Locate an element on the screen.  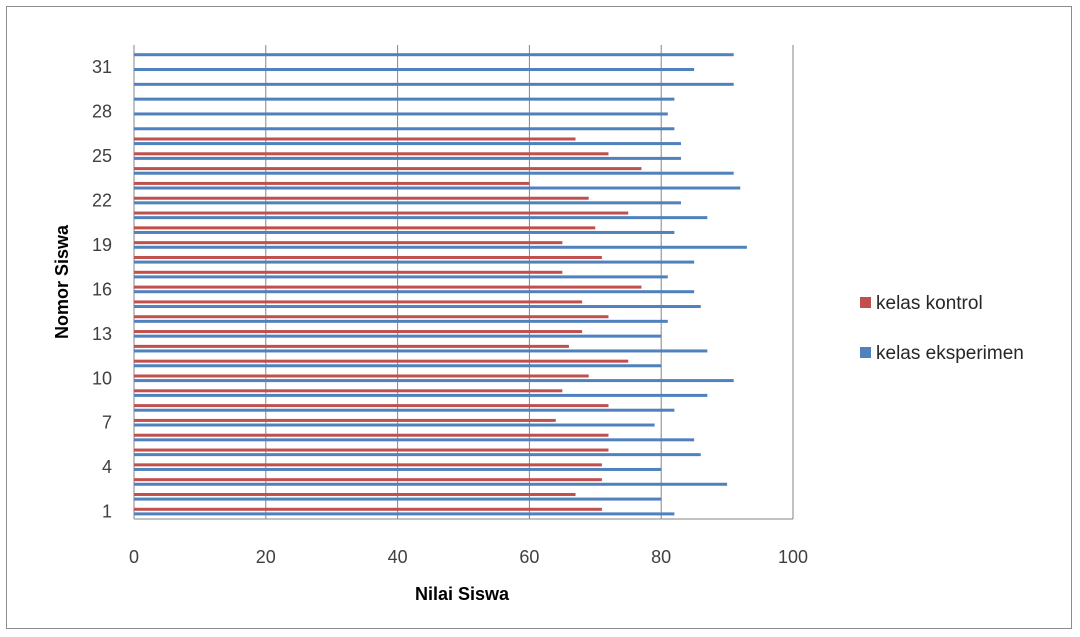
legend-label-kelas-eksperimen: kelas eksperimen is located at coordinates (950, 353).